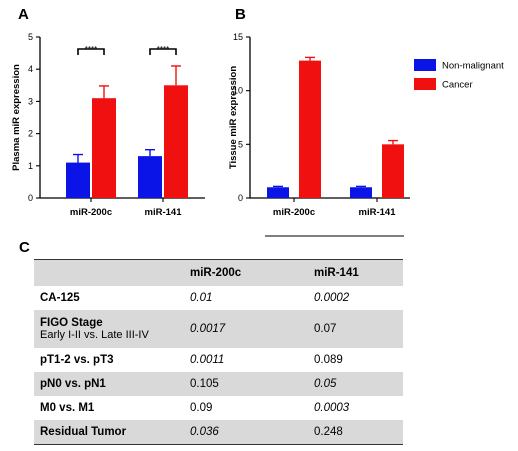 The image size is (518, 451). Describe the element at coordinates (355, 329) in the screenshot. I see `mir141-pvalue: 0.07` at that location.